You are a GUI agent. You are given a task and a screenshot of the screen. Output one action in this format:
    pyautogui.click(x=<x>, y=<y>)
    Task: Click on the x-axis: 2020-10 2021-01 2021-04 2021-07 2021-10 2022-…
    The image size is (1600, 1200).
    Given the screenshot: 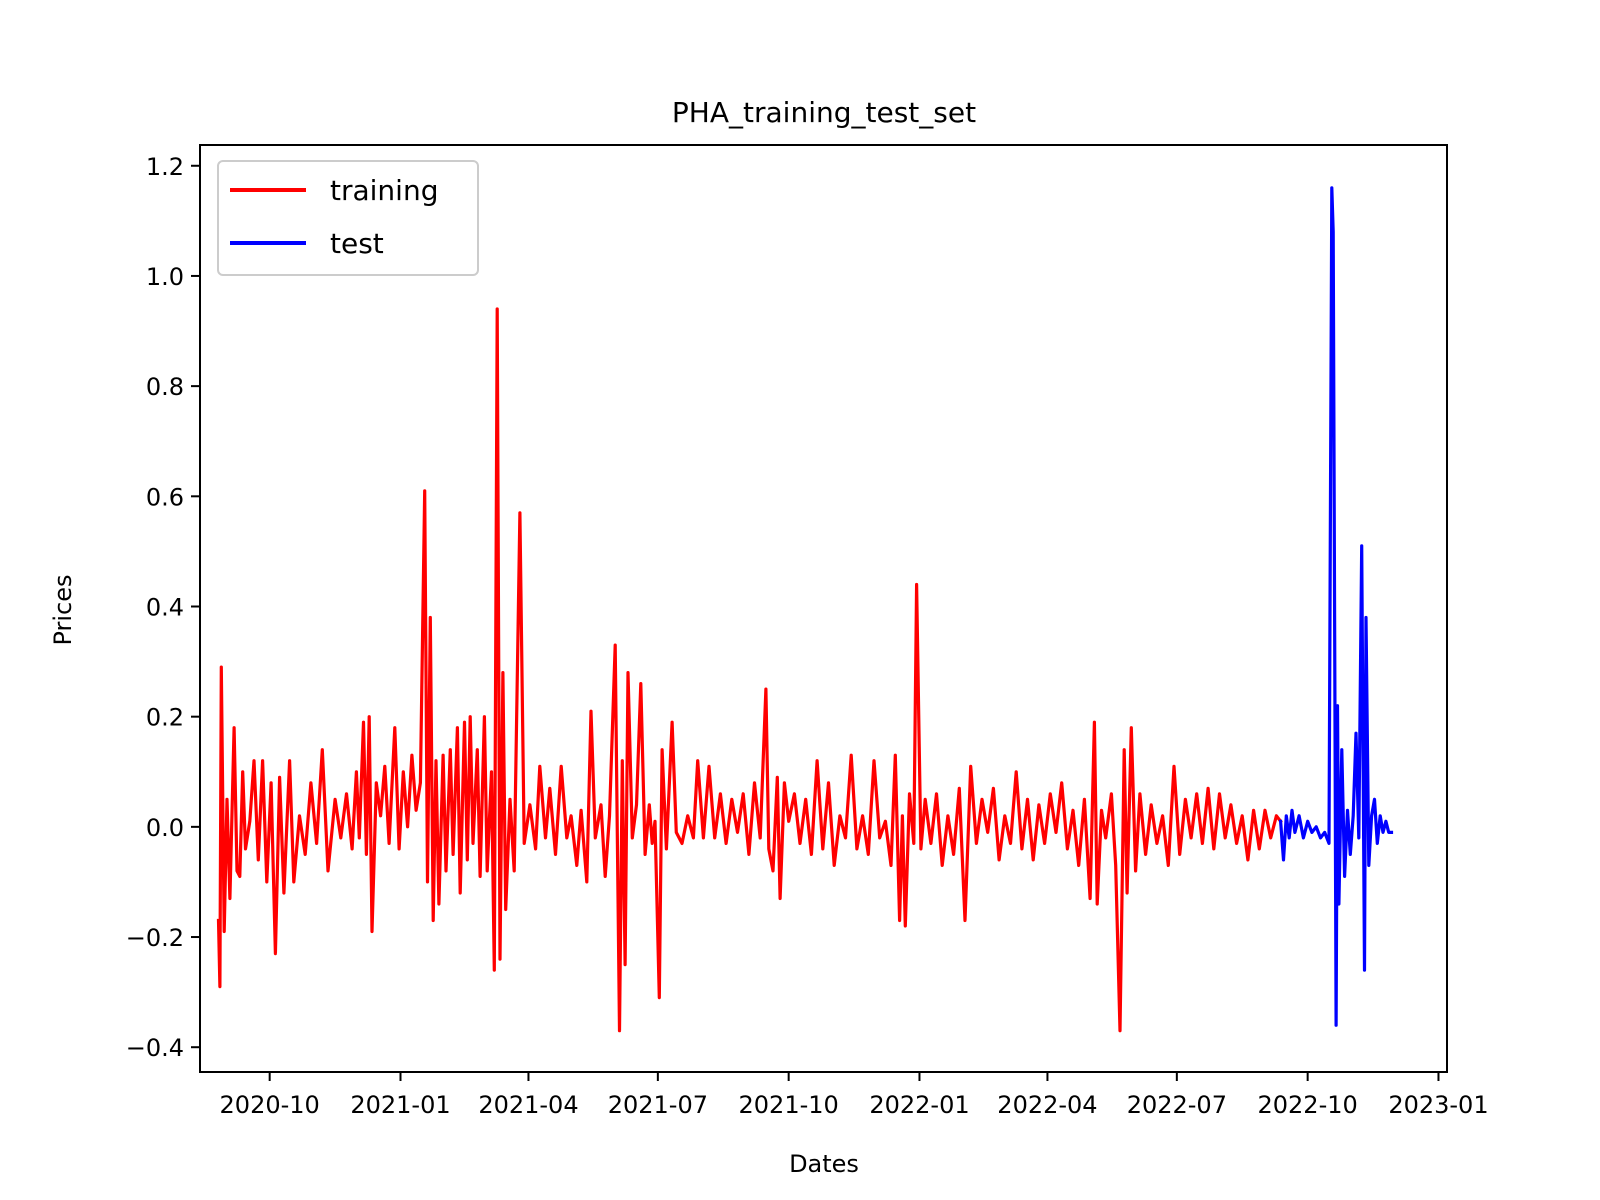 What is the action you would take?
    pyautogui.click(x=854, y=1095)
    